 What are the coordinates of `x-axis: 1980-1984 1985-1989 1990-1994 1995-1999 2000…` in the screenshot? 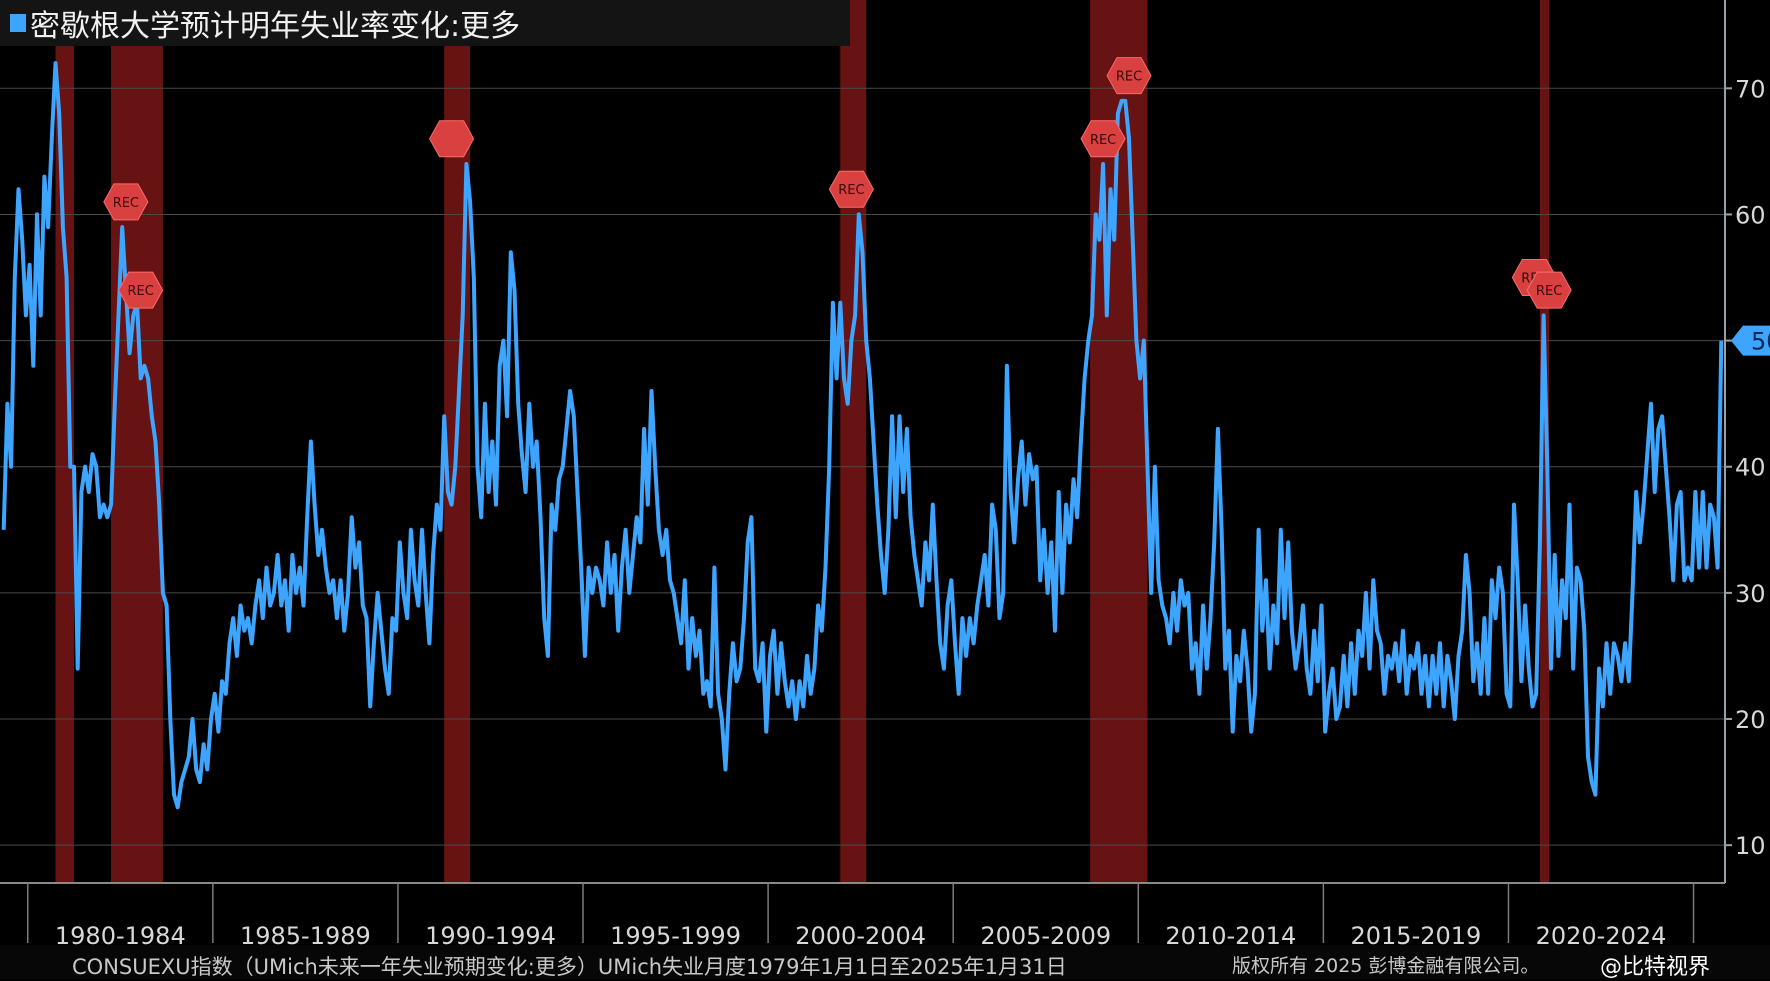 It's located at (862, 916).